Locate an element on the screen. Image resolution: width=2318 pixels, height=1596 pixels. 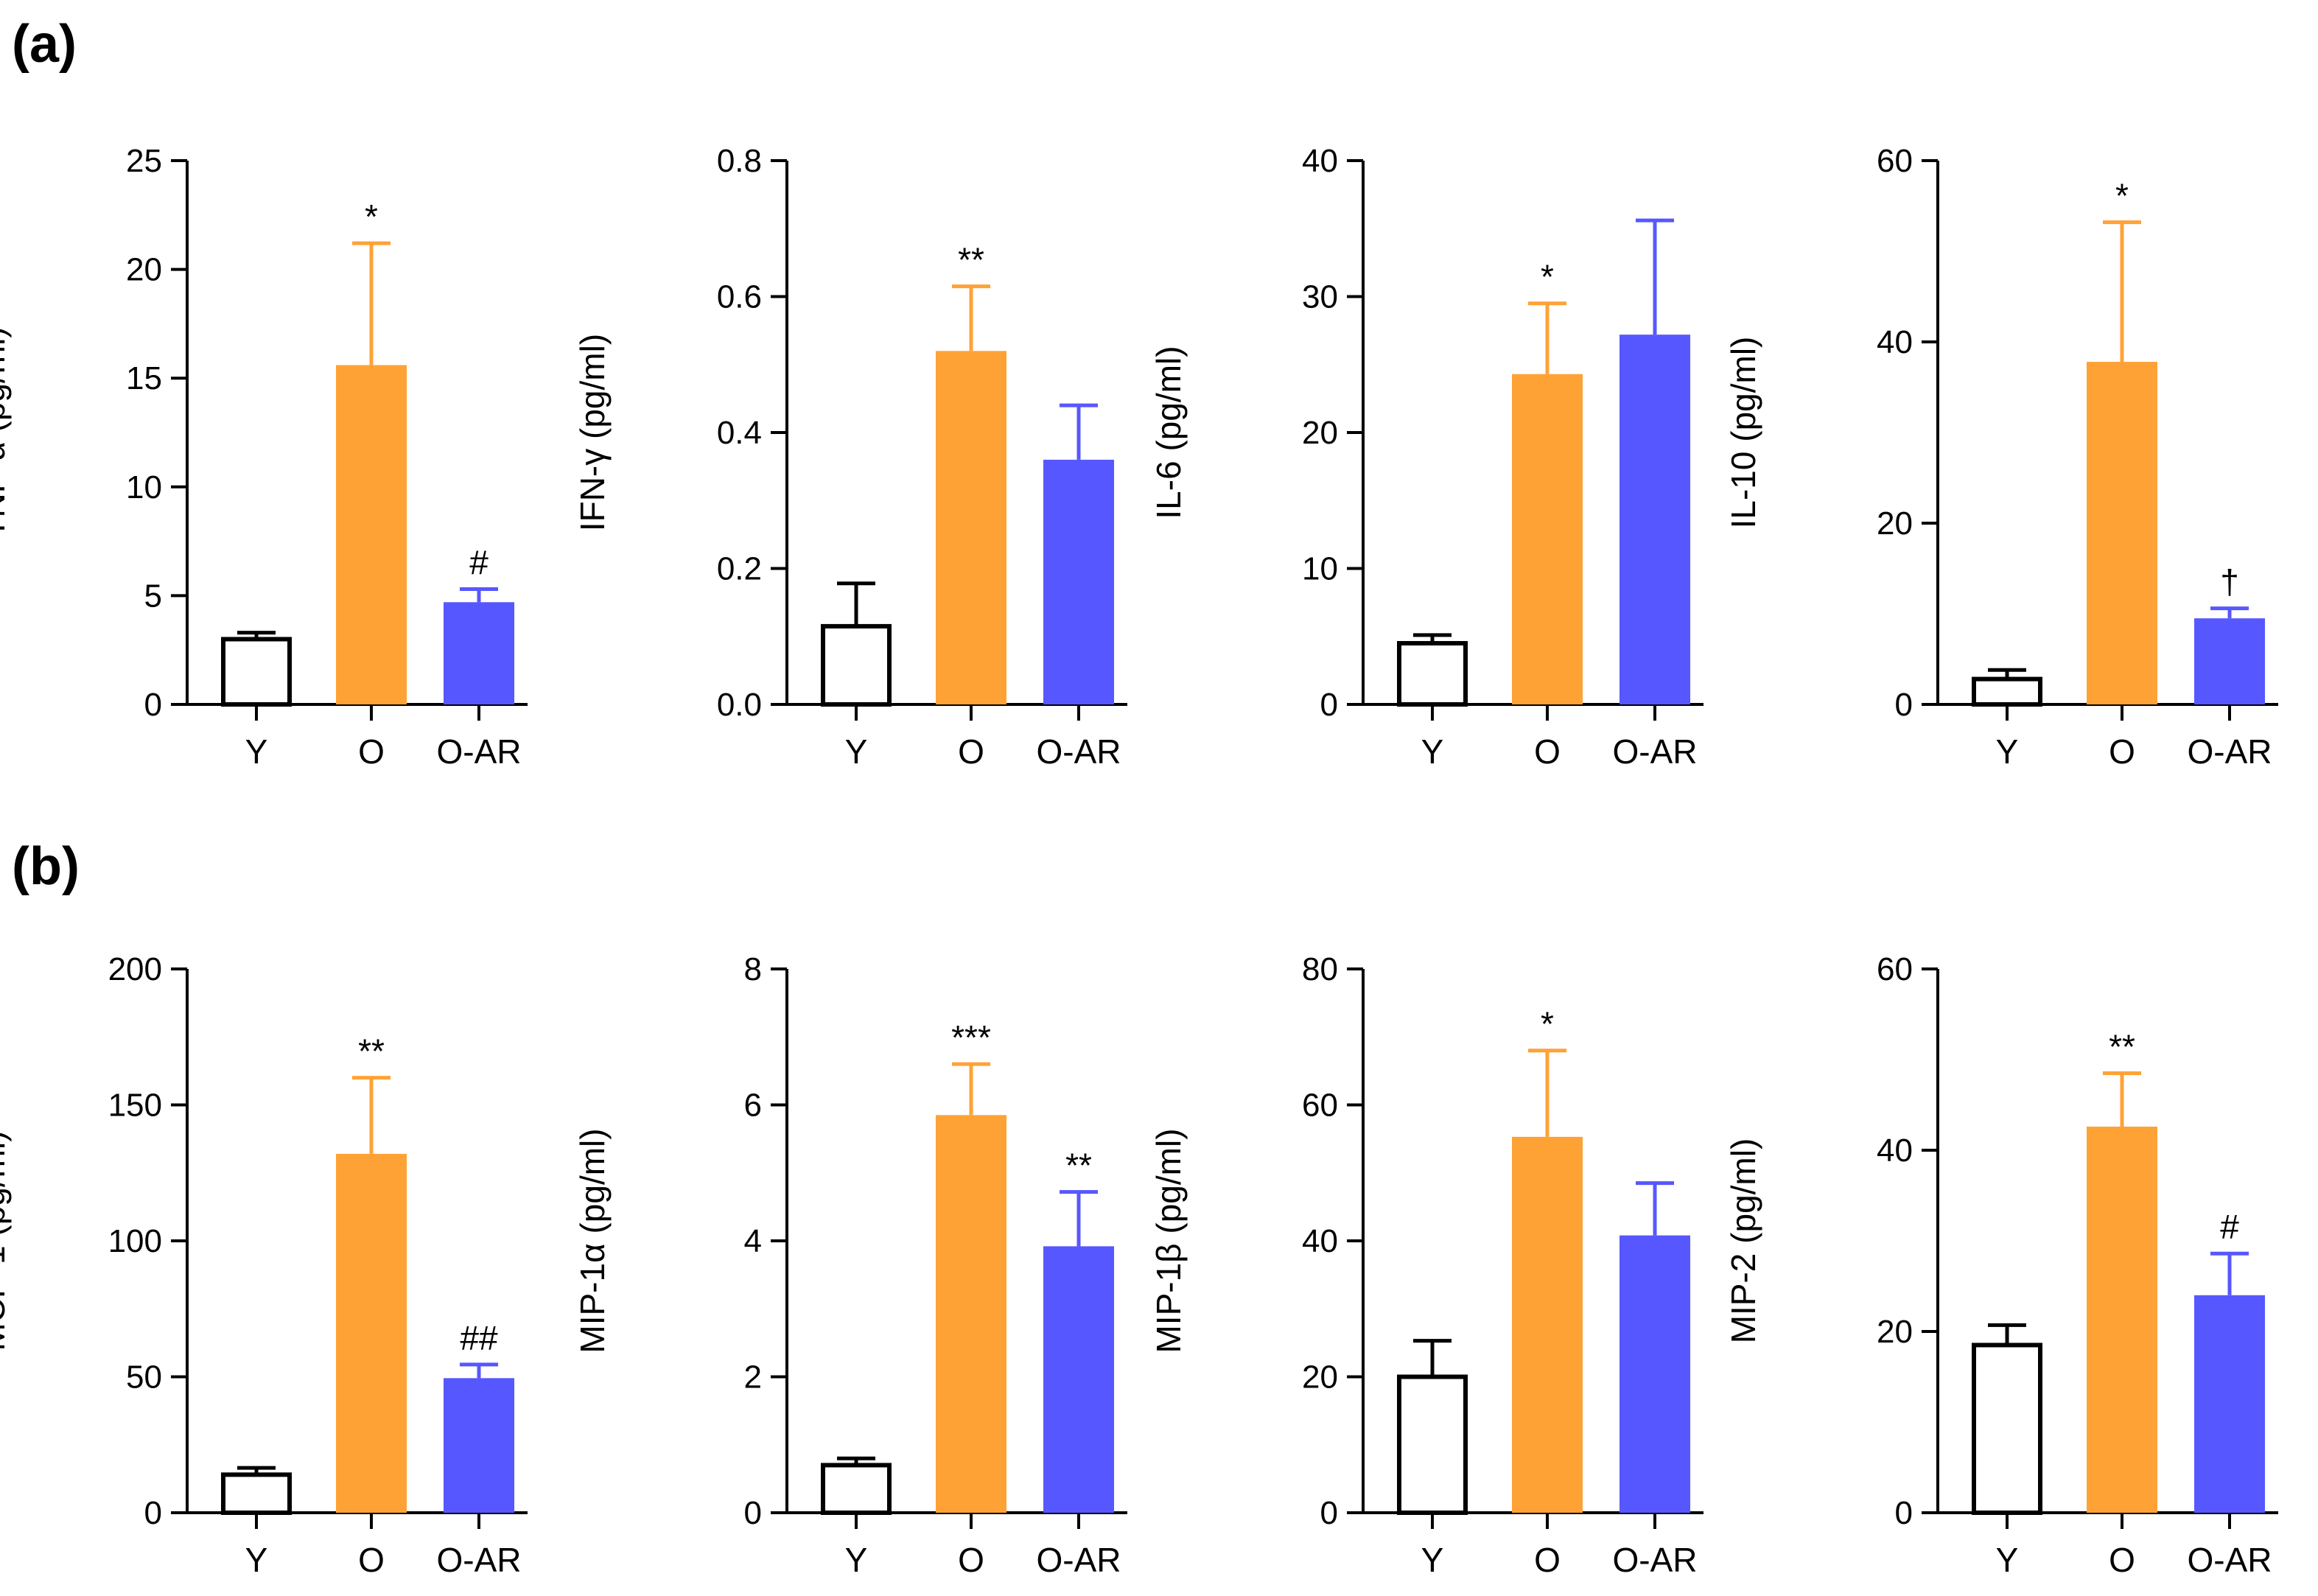
significance-label-O-AR: # is located at coordinates (2229, 1227).